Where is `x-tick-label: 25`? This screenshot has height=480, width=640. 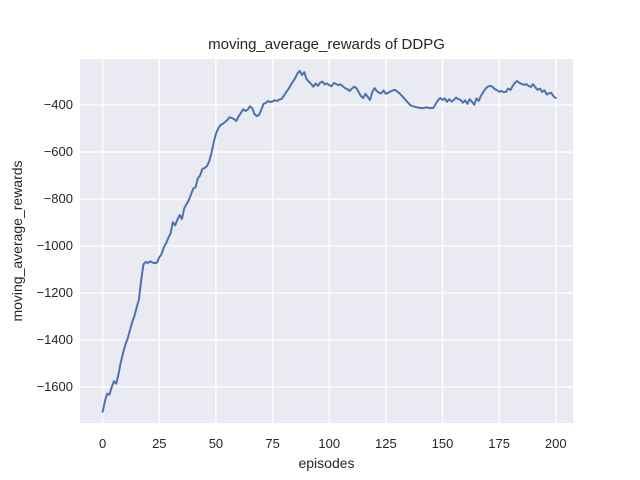 x-tick-label: 25 is located at coordinates (159, 443).